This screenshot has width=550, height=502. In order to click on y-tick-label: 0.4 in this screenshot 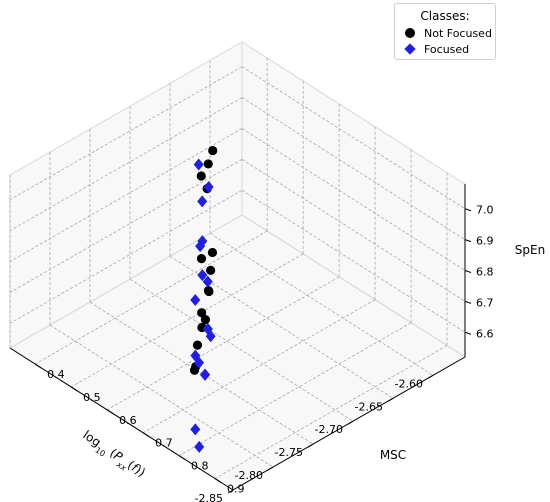, I will do `click(55, 374)`.